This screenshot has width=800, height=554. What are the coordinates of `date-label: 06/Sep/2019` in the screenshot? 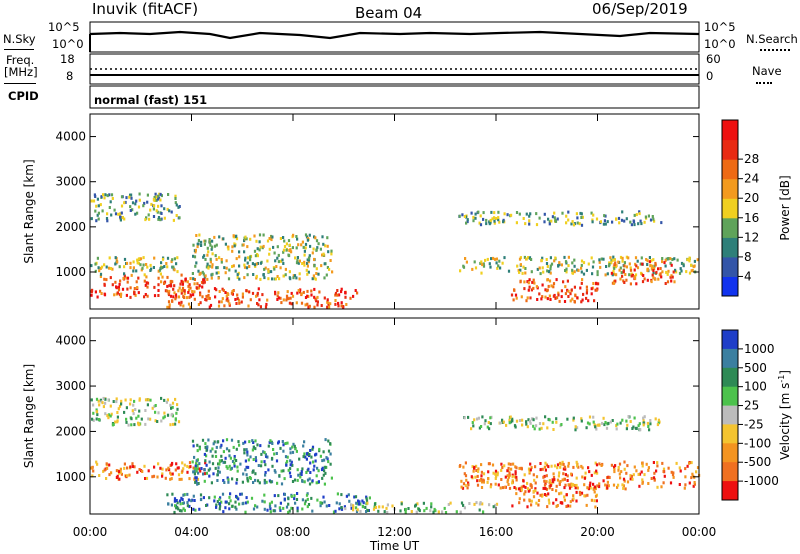 It's located at (640, 9).